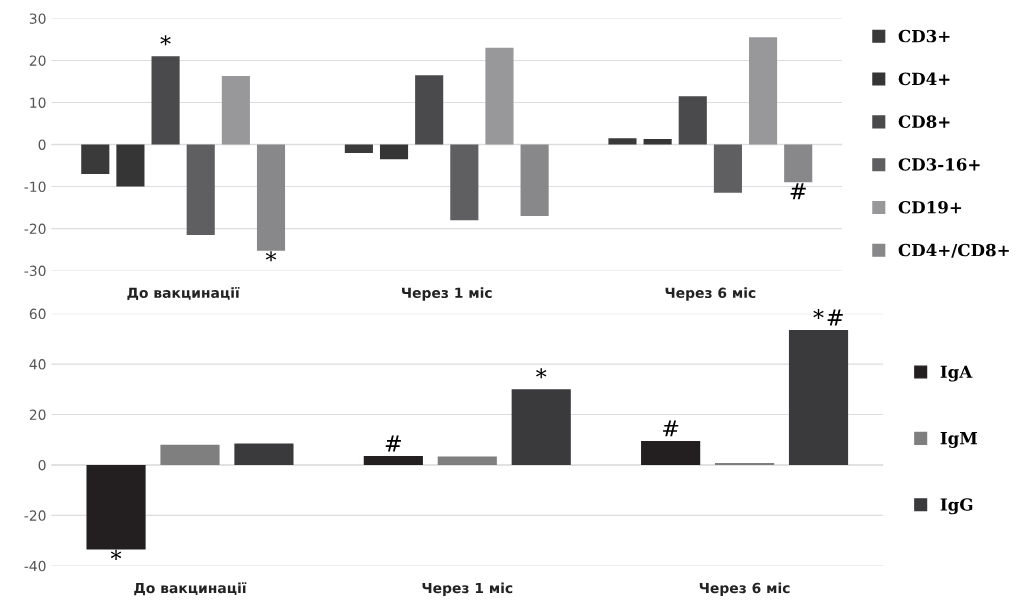 This screenshot has height=615, width=1027. I want to click on y-tick-label: -10, so click(35, 187).